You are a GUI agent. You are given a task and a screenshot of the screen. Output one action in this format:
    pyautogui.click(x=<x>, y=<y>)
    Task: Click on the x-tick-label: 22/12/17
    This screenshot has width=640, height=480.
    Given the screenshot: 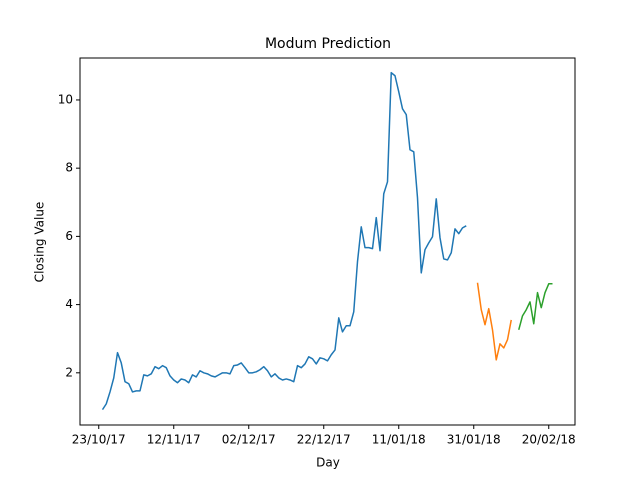 What is the action you would take?
    pyautogui.click(x=324, y=440)
    